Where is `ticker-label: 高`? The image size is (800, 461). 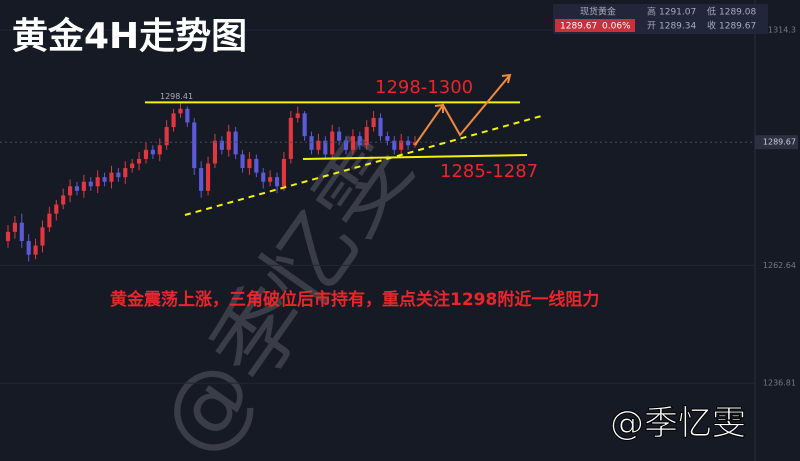
ticker-label: 高 is located at coordinates (651, 12).